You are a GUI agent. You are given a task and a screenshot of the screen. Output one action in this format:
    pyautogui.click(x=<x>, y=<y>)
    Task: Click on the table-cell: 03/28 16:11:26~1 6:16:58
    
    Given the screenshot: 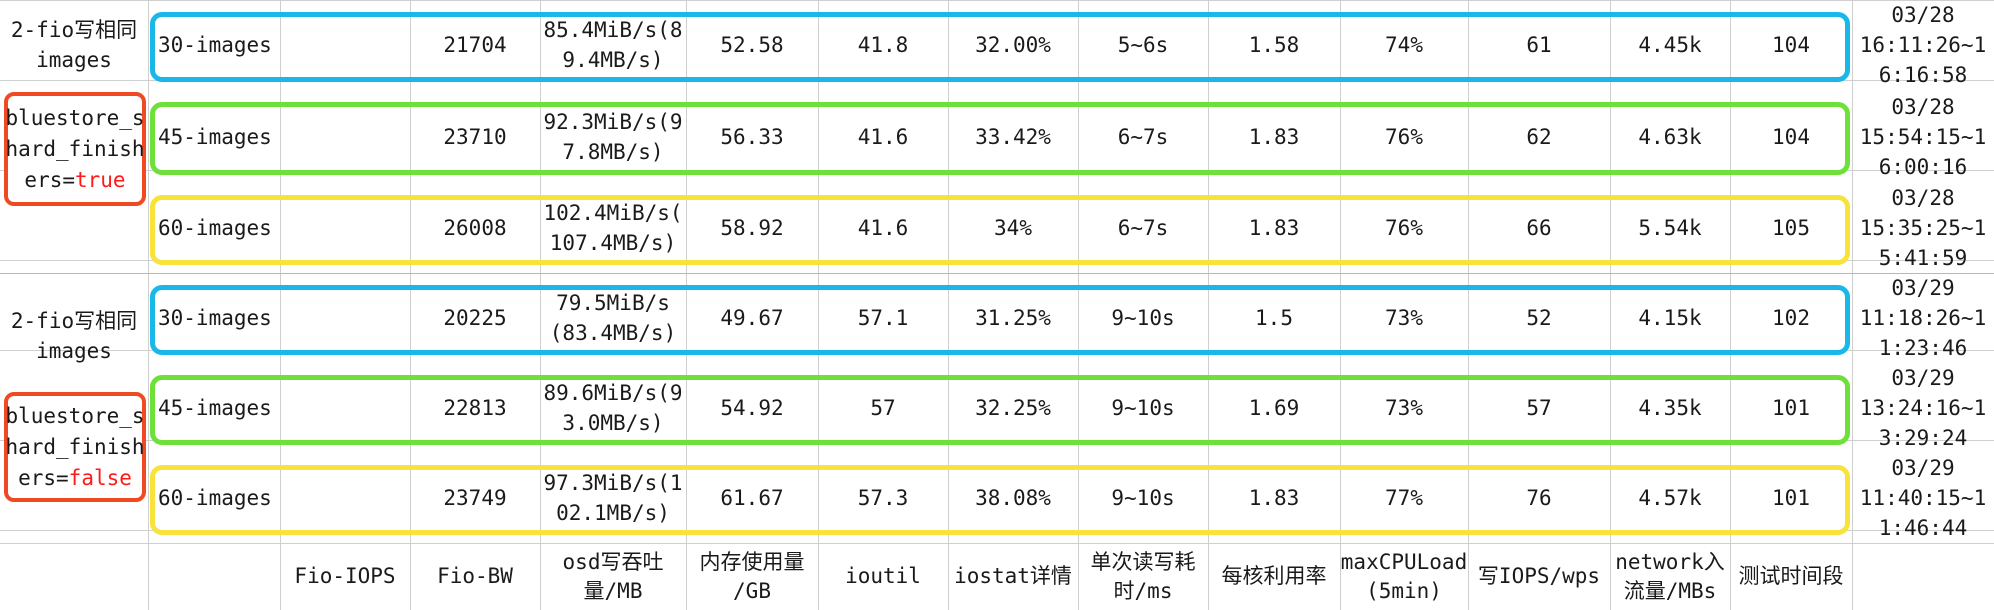 What is the action you would take?
    pyautogui.click(x=1923, y=45)
    